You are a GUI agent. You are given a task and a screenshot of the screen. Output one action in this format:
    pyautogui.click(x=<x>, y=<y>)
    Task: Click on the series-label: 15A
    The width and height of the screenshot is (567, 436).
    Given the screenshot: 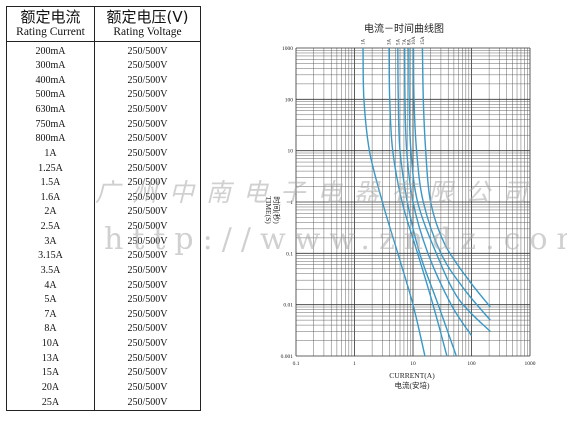 What is the action you would take?
    pyautogui.click(x=423, y=40)
    